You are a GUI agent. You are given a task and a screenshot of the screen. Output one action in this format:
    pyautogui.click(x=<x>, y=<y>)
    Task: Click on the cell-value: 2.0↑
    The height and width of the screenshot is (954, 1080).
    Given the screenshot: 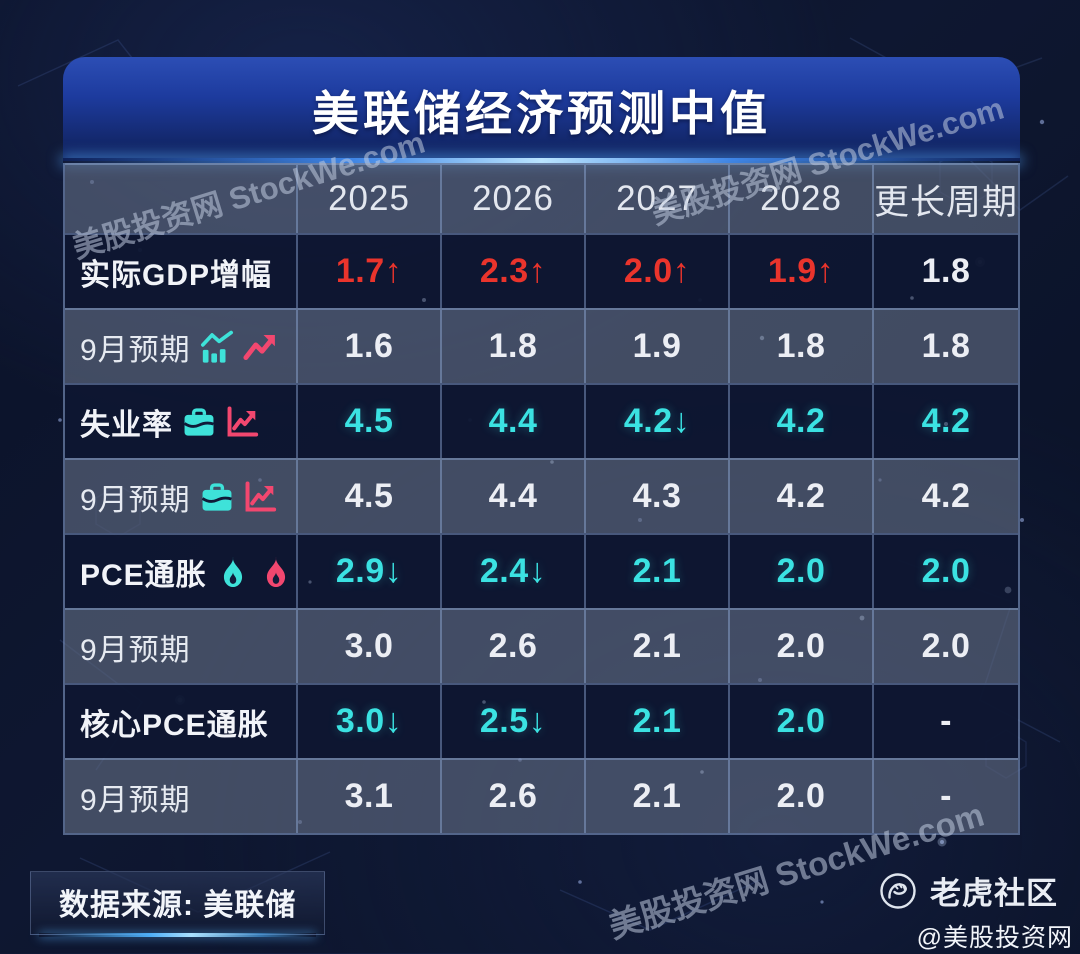 What is the action you would take?
    pyautogui.click(x=657, y=271)
    